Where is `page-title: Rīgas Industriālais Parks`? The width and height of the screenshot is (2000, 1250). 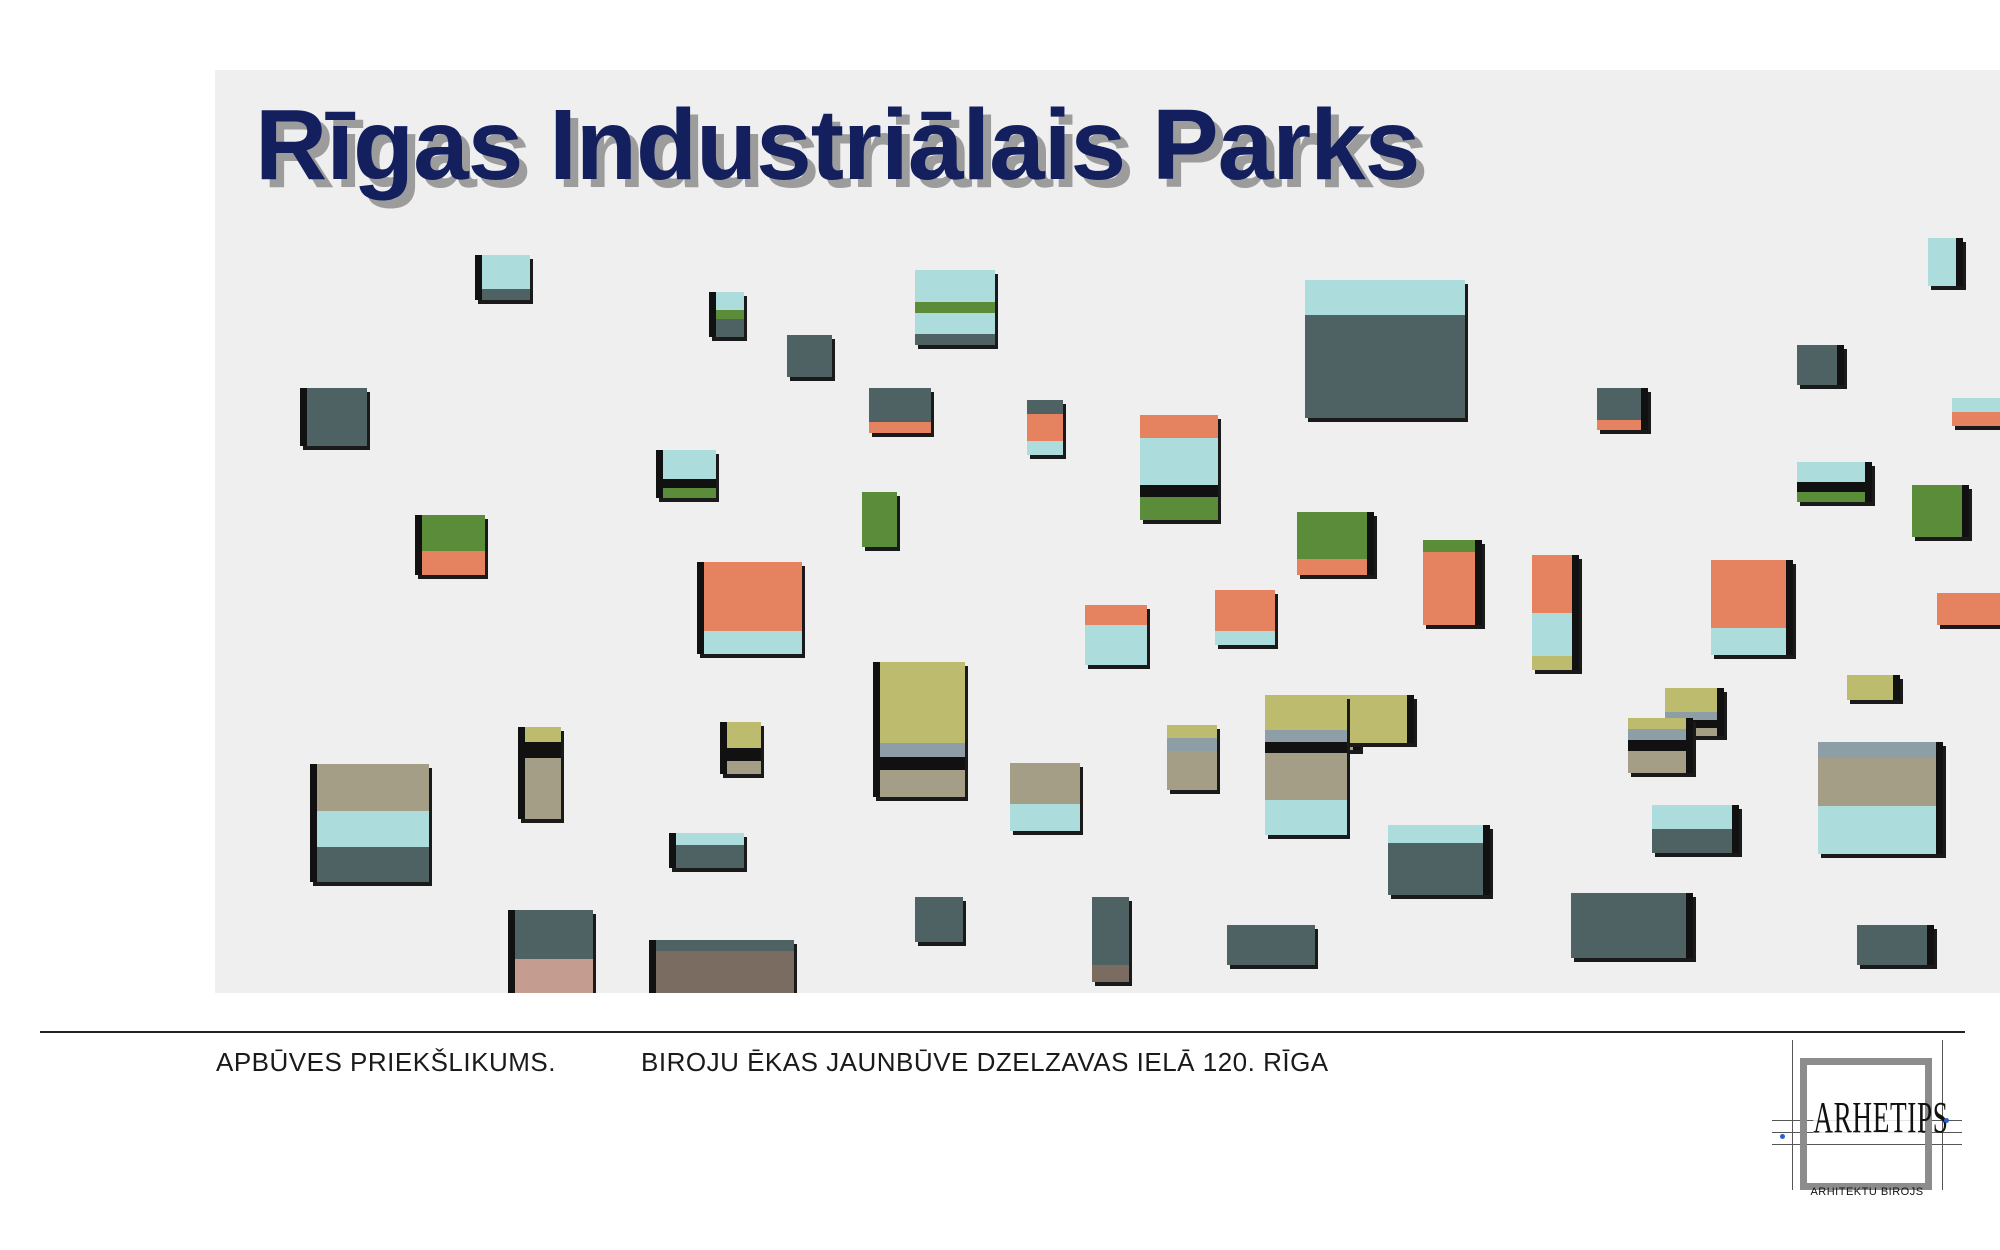 page-title: Rīgas Industriālais Parks is located at coordinates (837, 145).